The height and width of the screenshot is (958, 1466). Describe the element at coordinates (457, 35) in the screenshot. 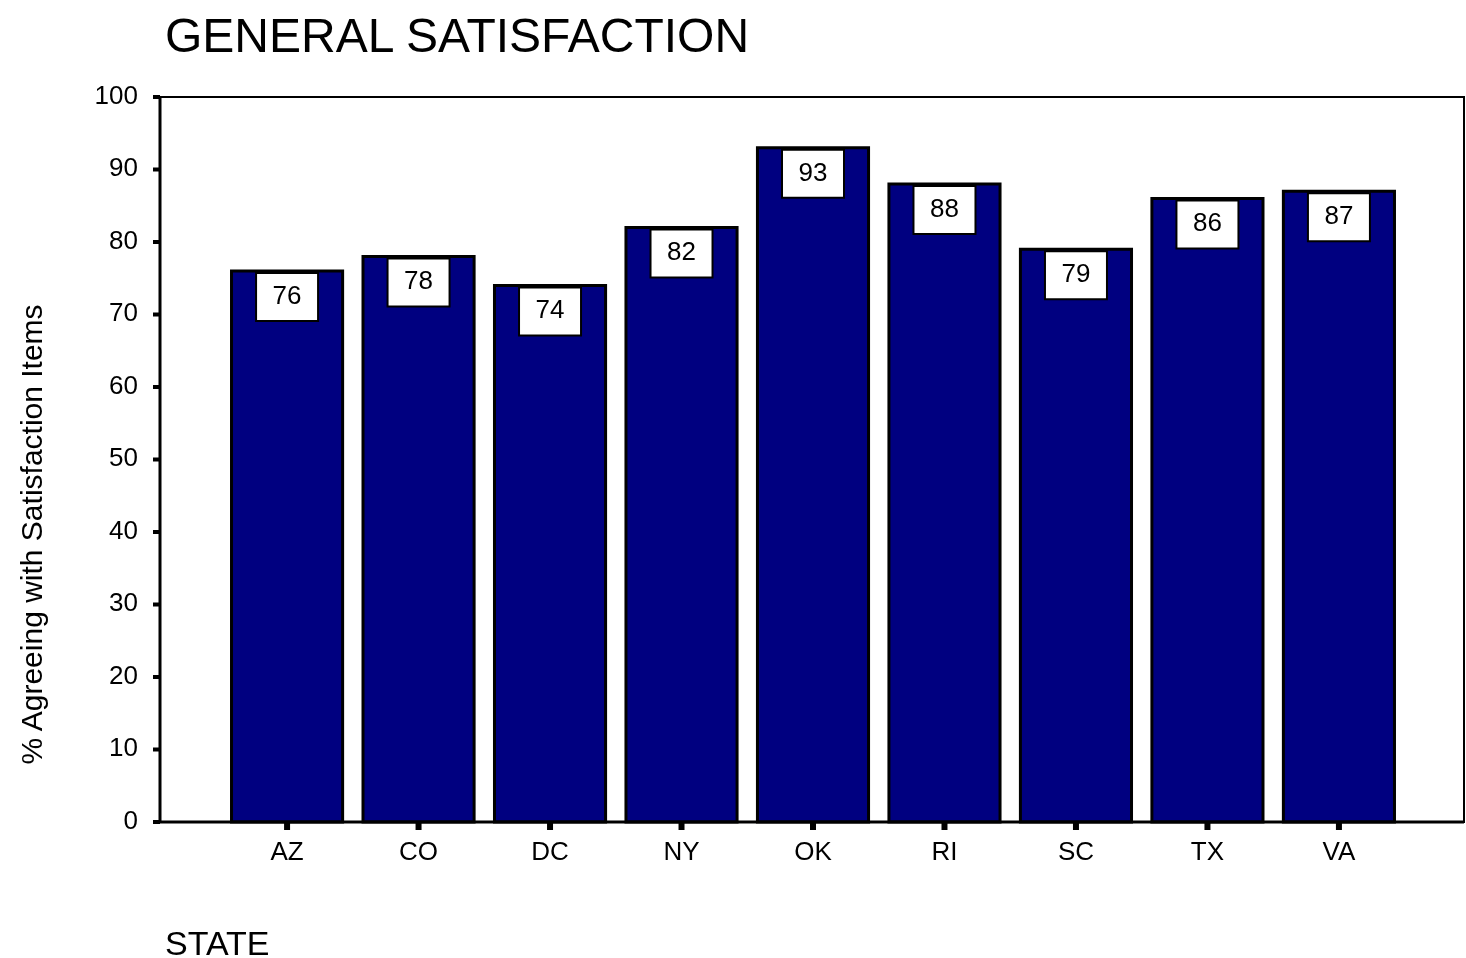

I see `chart-title: GENERAL SATISFACTION` at that location.